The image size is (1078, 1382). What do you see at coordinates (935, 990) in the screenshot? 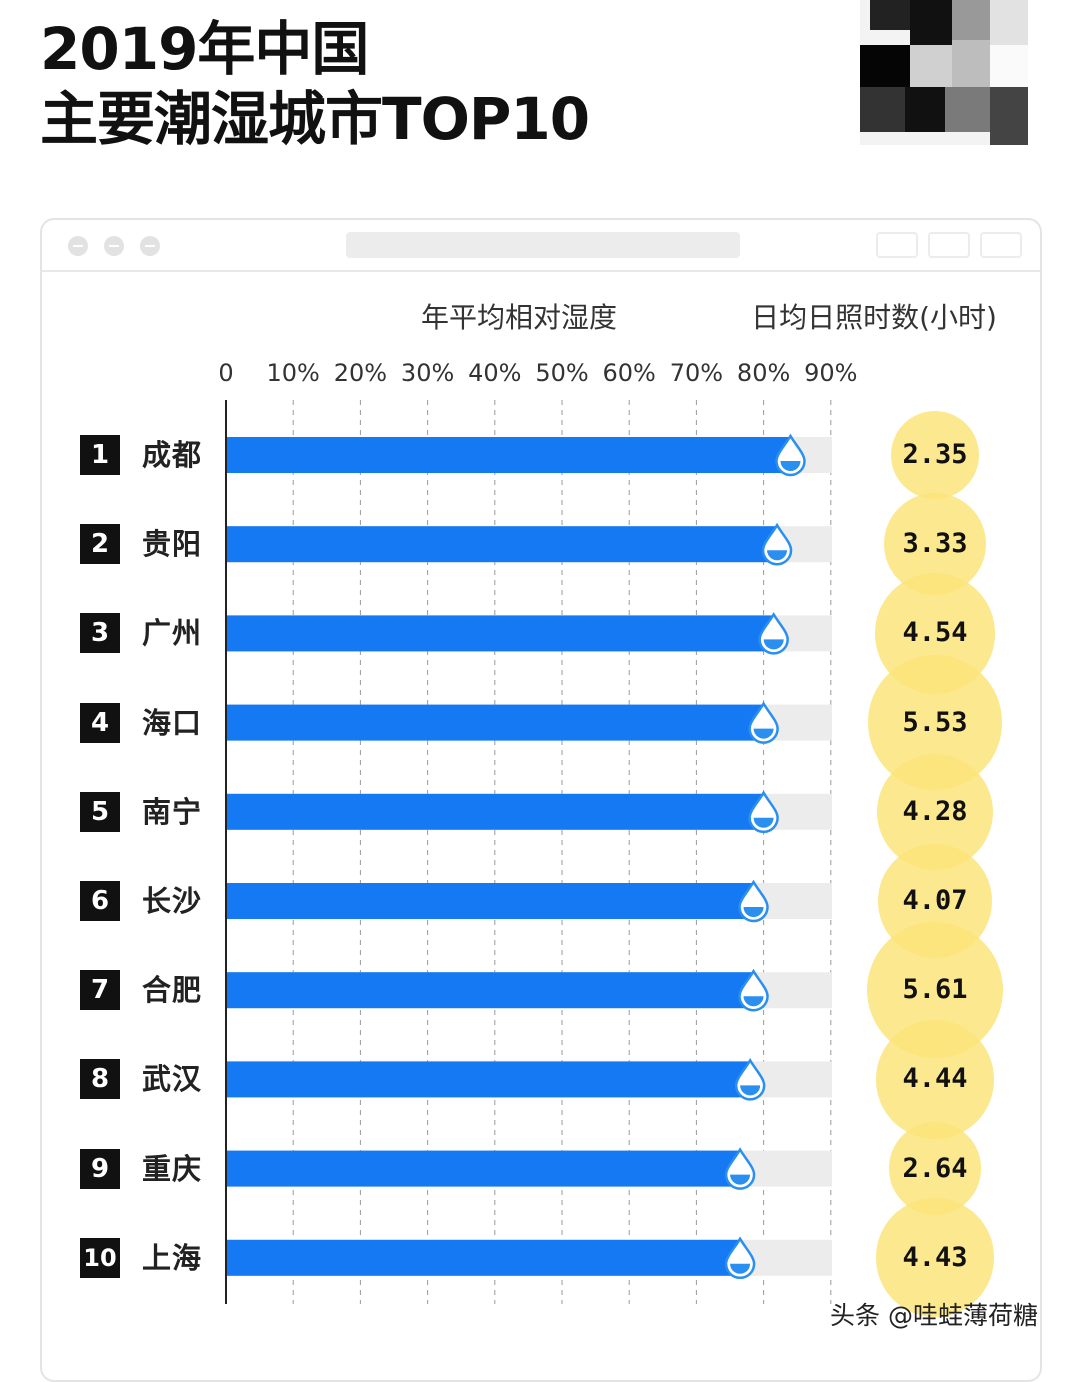
I see `sunshine-value: 5.61` at bounding box center [935, 990].